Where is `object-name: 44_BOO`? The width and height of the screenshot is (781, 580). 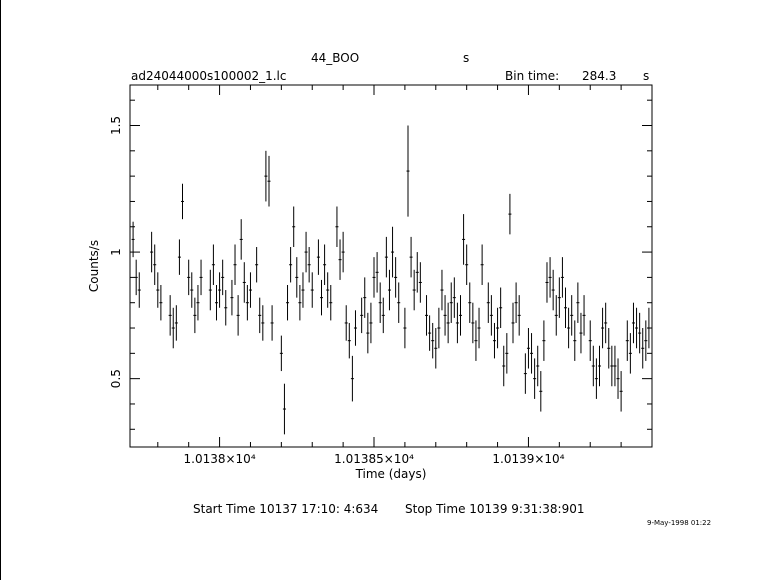 object-name: 44_BOO is located at coordinates (335, 58).